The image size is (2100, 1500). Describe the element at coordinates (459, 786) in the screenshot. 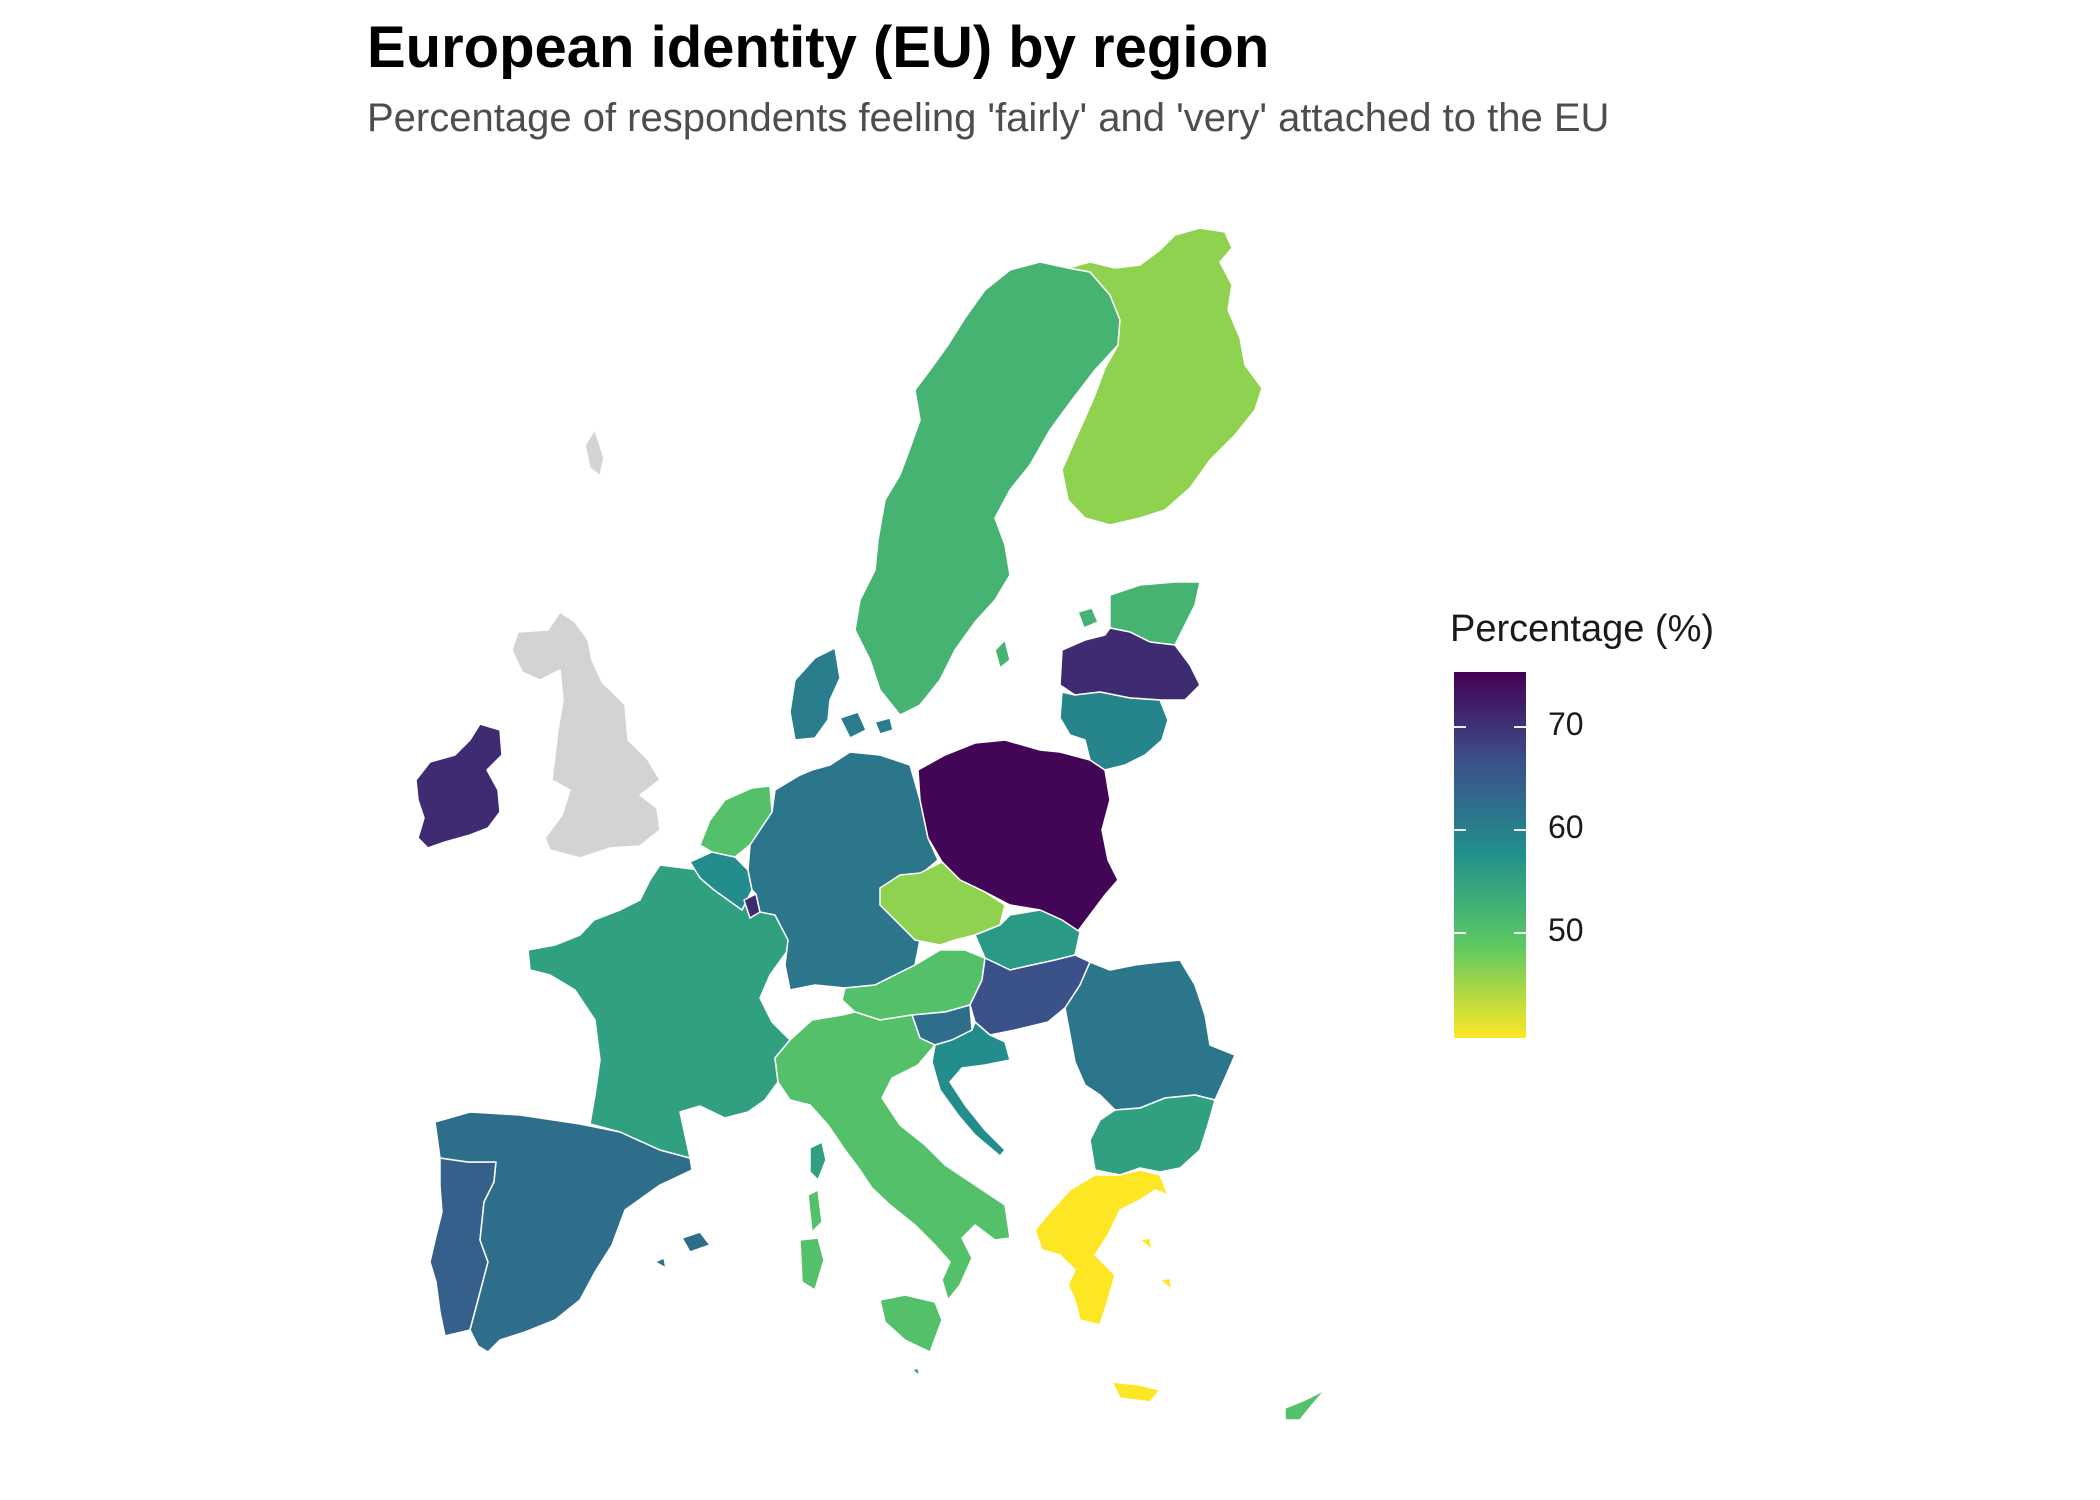

I see `region-ireland` at that location.